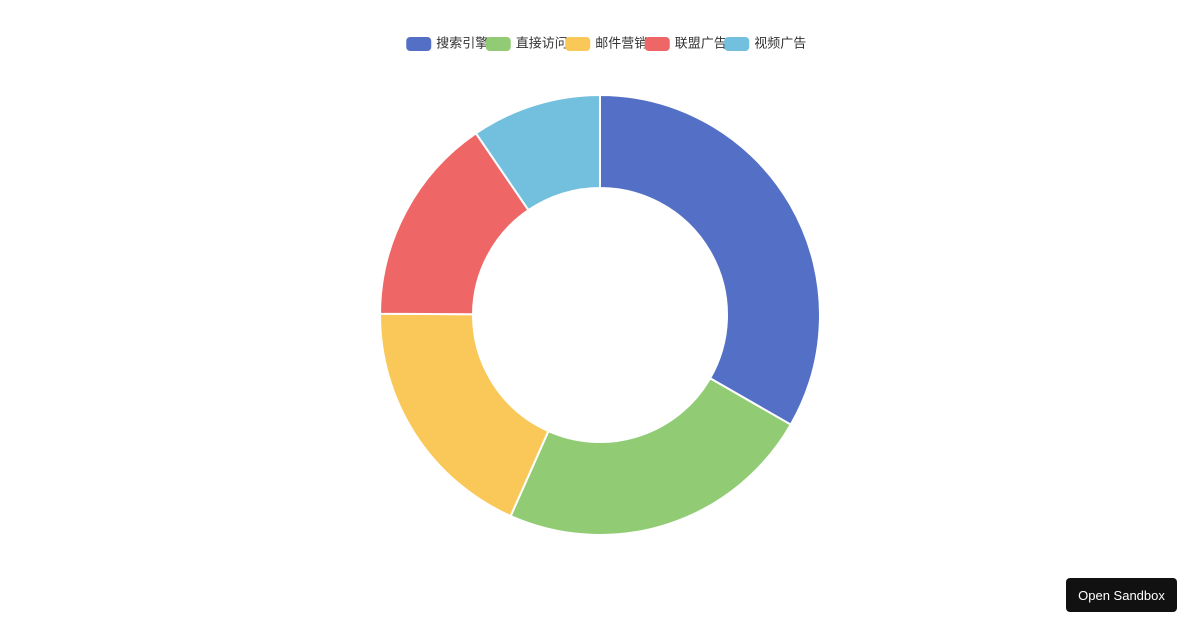  Describe the element at coordinates (621, 44) in the screenshot. I see `legend-label: 邮件营销` at that location.